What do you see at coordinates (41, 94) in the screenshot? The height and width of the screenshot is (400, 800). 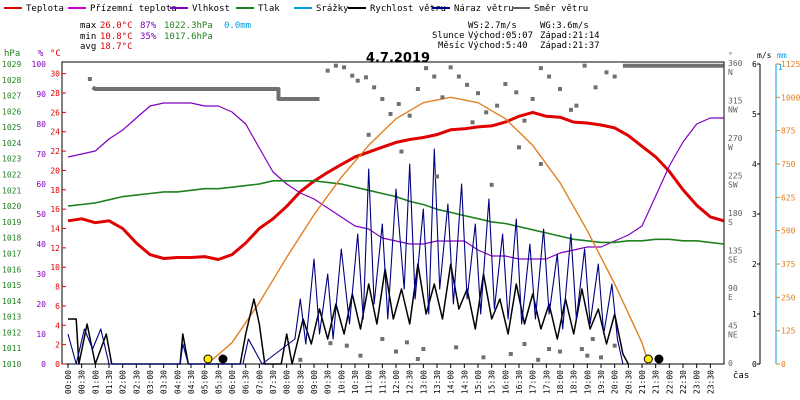 I see `pct-tick-label: 90` at bounding box center [41, 94].